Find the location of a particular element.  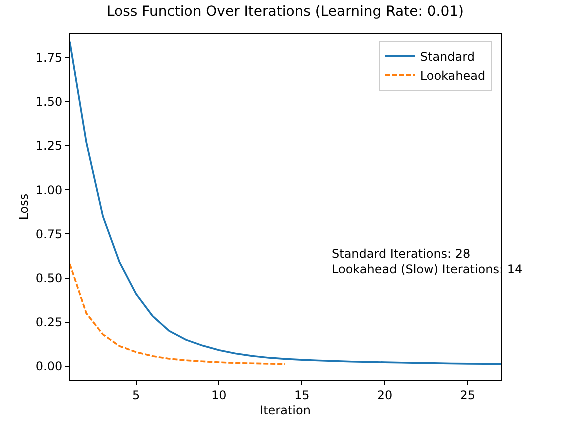

line-series is located at coordinates (178, 314).